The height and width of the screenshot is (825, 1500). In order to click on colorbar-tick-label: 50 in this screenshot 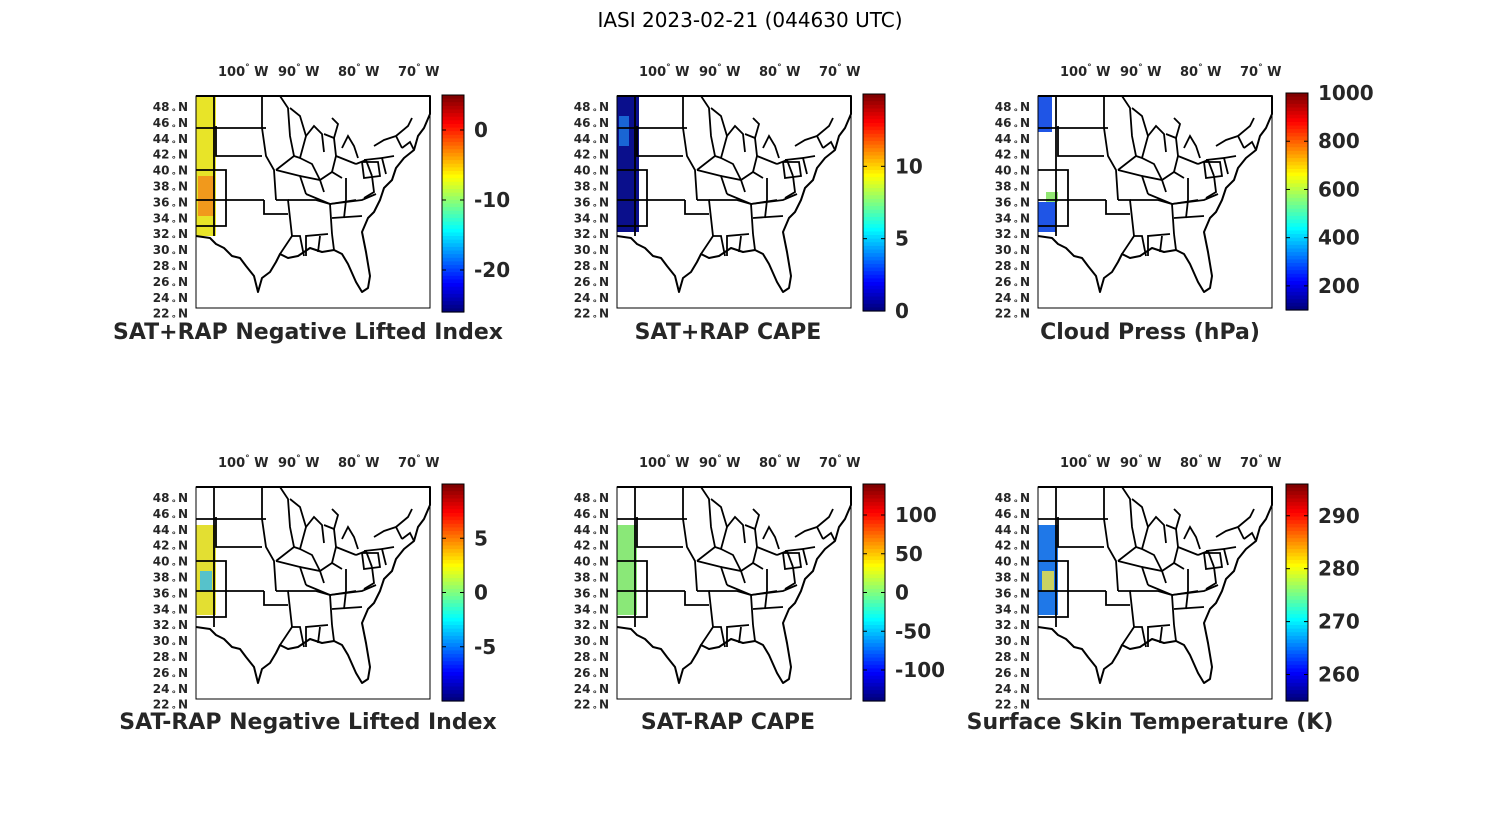, I will do `click(909, 554)`.